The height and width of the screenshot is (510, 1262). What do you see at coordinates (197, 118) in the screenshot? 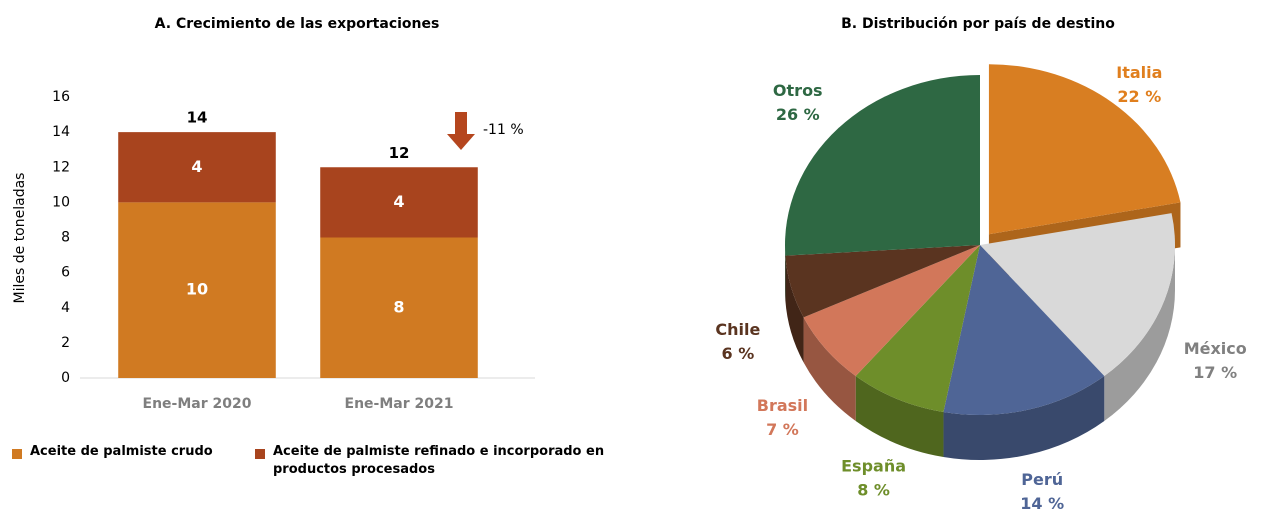
I see `total-label: 14` at bounding box center [197, 118].